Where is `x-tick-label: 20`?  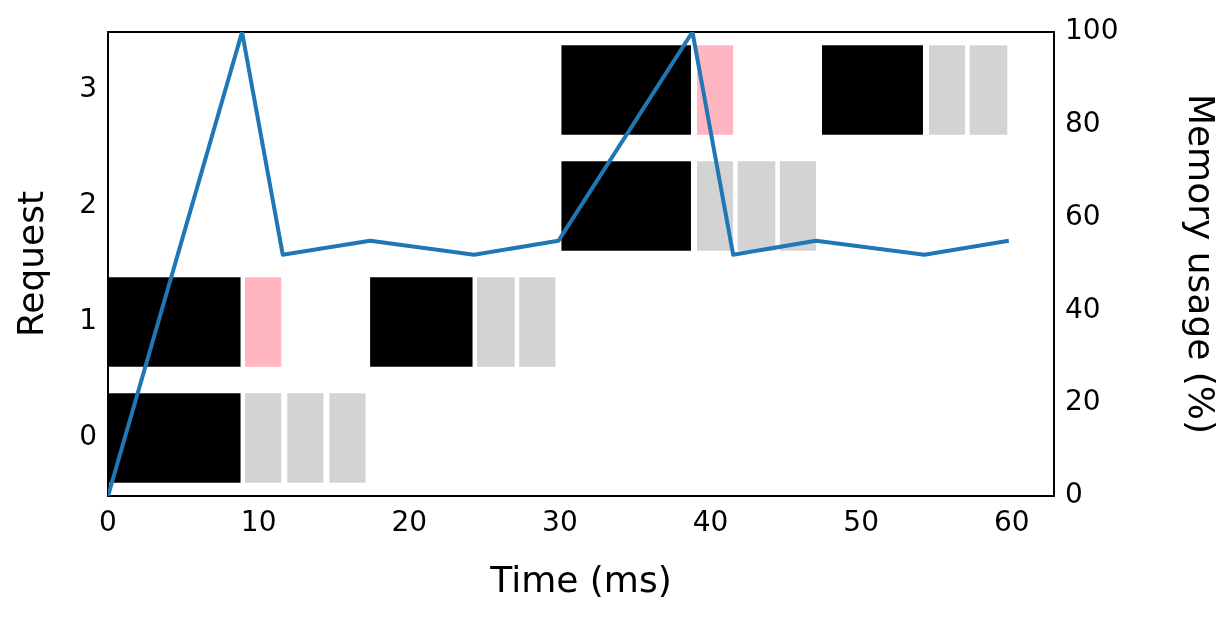
x-tick-label: 20 is located at coordinates (409, 522).